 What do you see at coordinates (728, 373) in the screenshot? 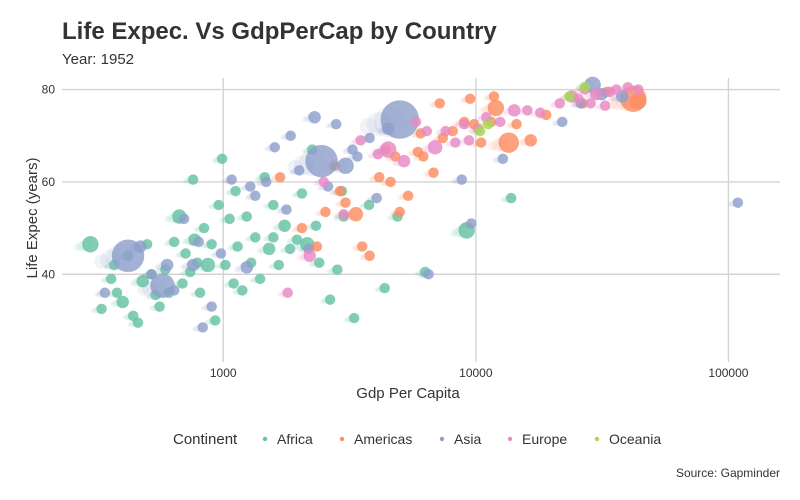
I see `x-tick-label-100000: 100000` at bounding box center [728, 373].